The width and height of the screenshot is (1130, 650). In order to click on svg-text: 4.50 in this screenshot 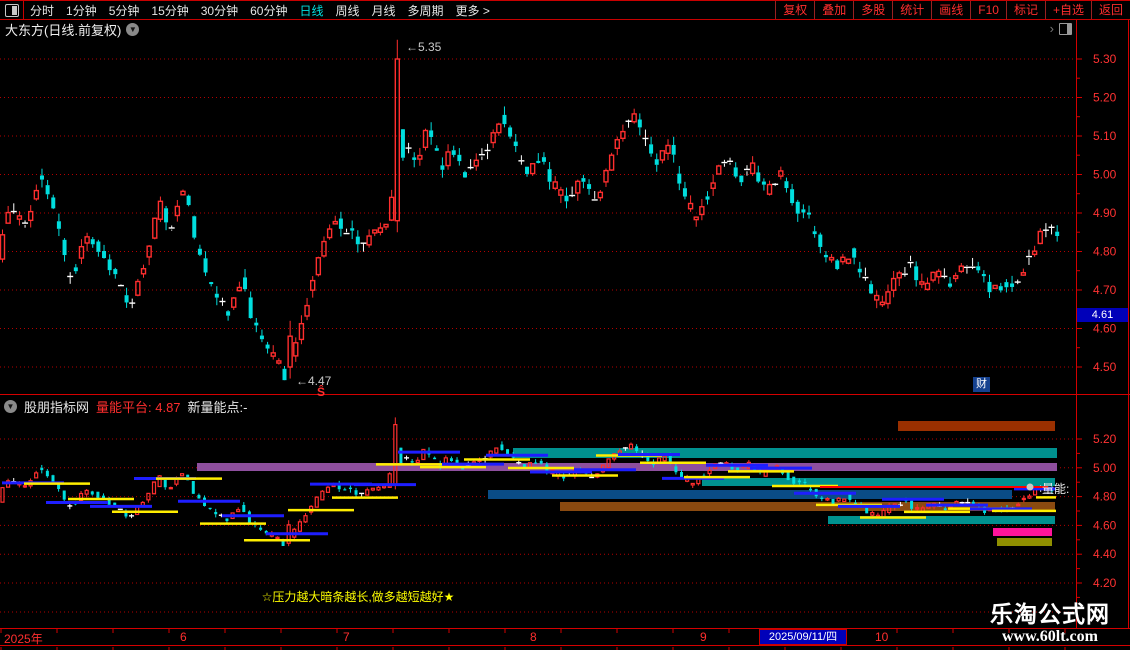, I will do `click(1105, 367)`.